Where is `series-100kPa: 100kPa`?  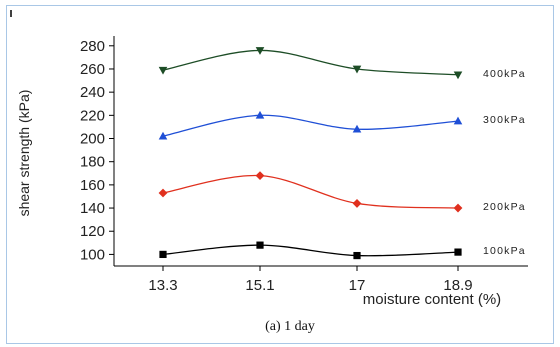 series-100kPa: 100kPa is located at coordinates (342, 250).